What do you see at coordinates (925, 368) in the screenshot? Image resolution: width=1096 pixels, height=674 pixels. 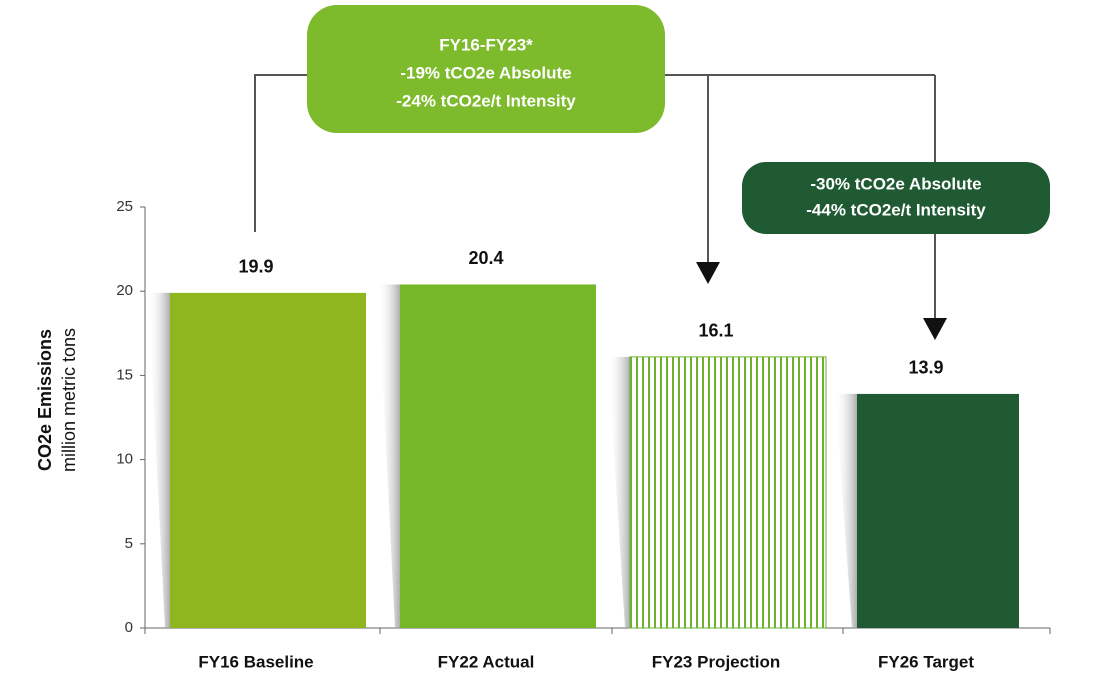 I see `value-label: 13.9` at bounding box center [925, 368].